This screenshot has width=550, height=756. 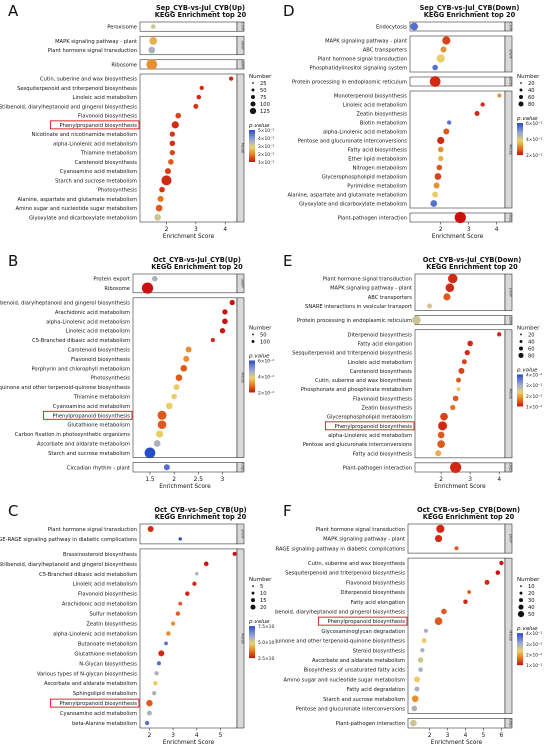 What do you see at coordinates (265, 105) in the screenshot?
I see `size-legend-value: 100` at bounding box center [265, 105].